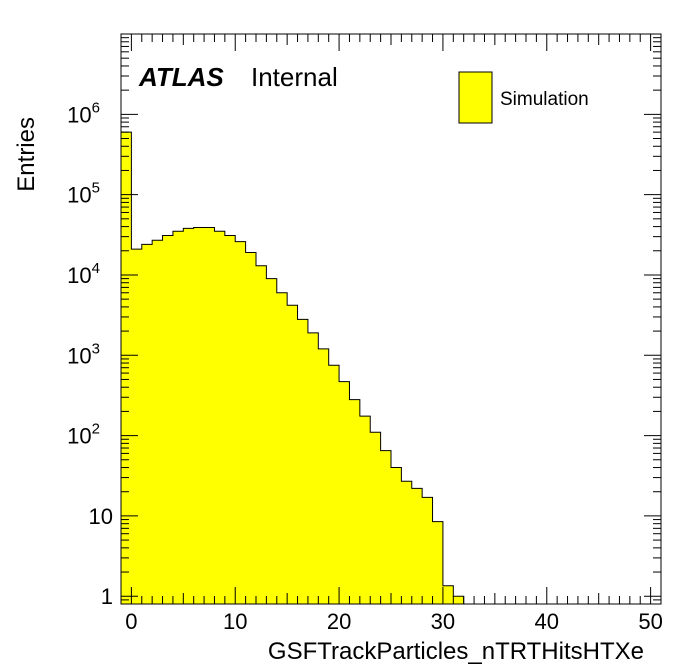  What do you see at coordinates (475, 97) in the screenshot?
I see `legend-swatch-simulation` at bounding box center [475, 97].